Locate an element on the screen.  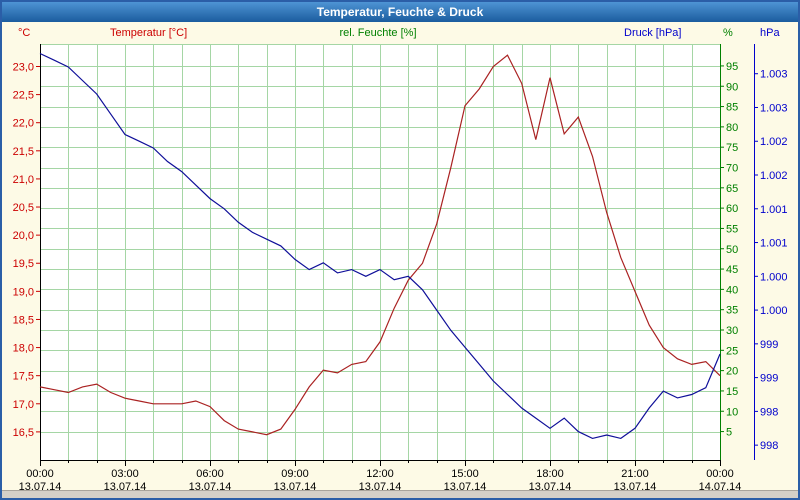
temperature-tick-label: 20,5 is located at coordinates (23, 208).